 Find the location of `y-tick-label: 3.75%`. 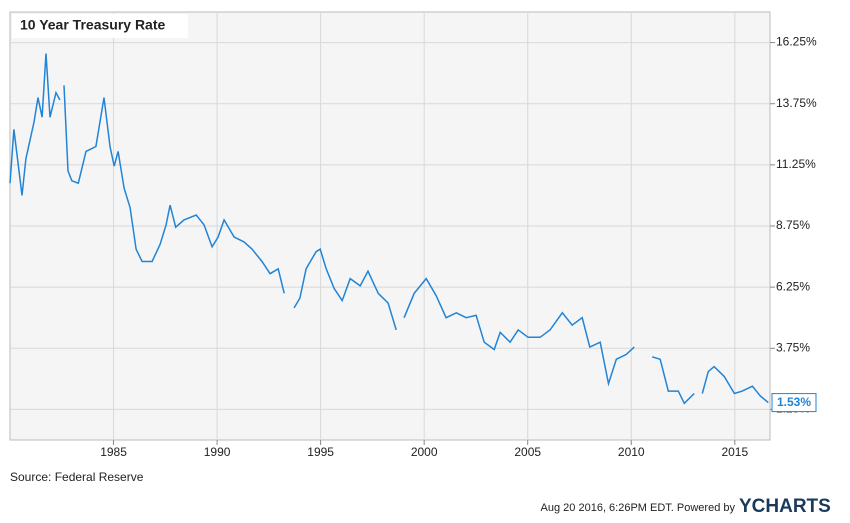

y-tick-label: 3.75% is located at coordinates (793, 347).